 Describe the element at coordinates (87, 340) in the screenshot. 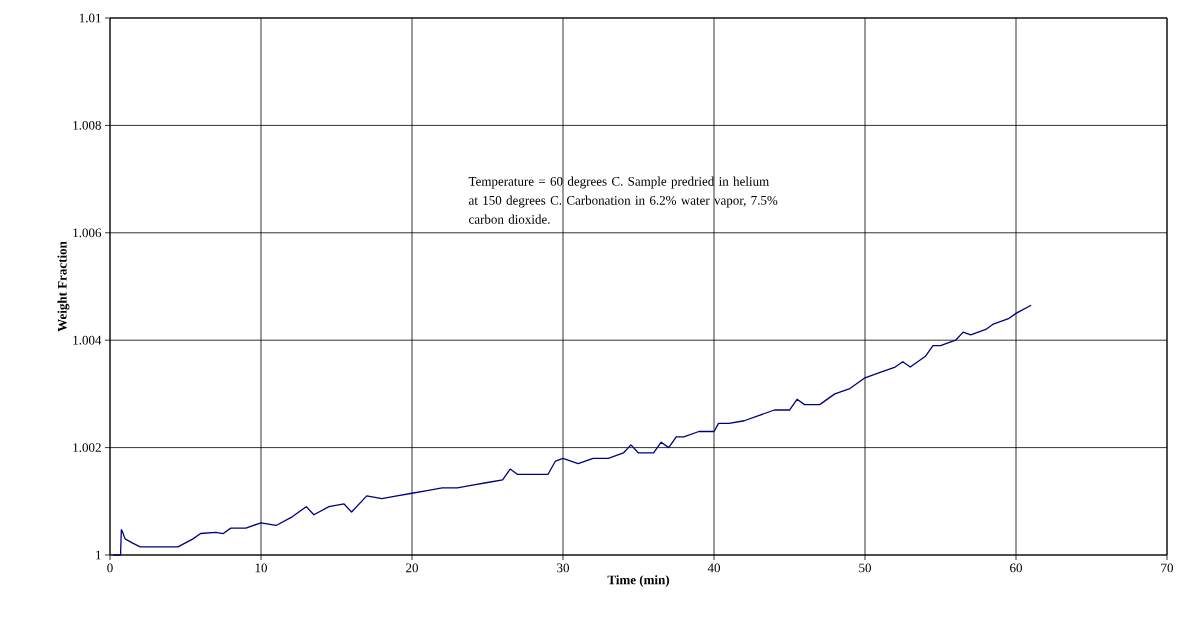

I see `y-tick-label: 1.004` at that location.